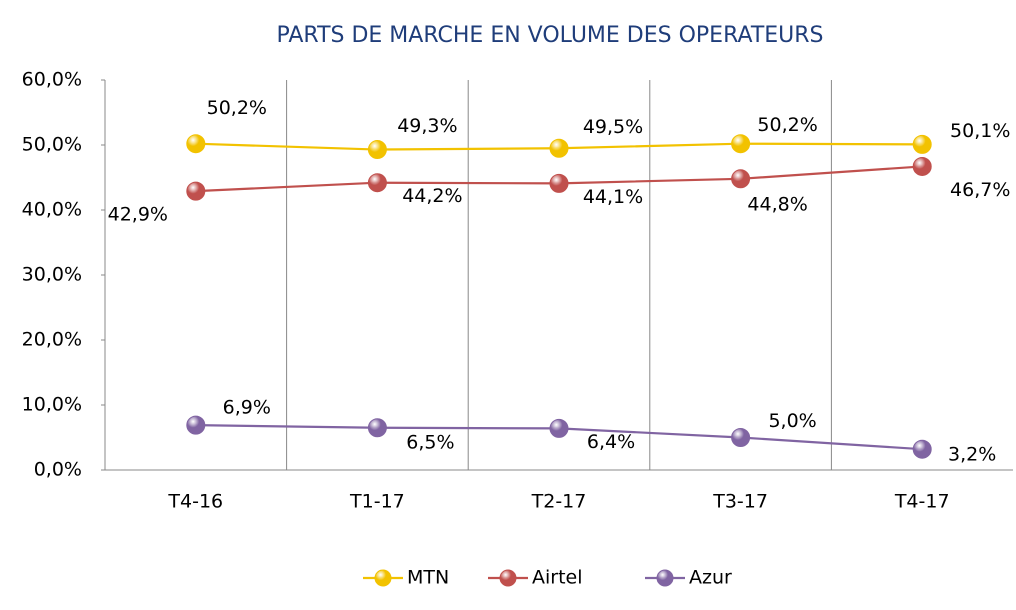 The height and width of the screenshot is (610, 1016). What do you see at coordinates (980, 190) in the screenshot?
I see `data-label: 46,7%` at bounding box center [980, 190].